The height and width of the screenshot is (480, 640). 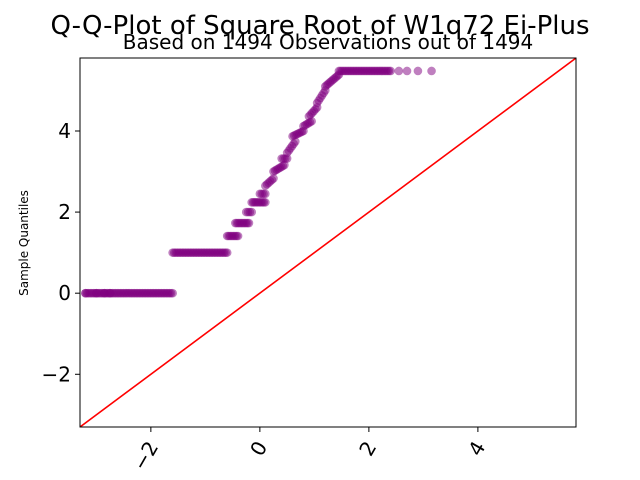 What do you see at coordinates (319, 26) in the screenshot?
I see `chart-title: Q-Q-Plot of Square Root of W1q72 Ei-Plus` at bounding box center [319, 26].